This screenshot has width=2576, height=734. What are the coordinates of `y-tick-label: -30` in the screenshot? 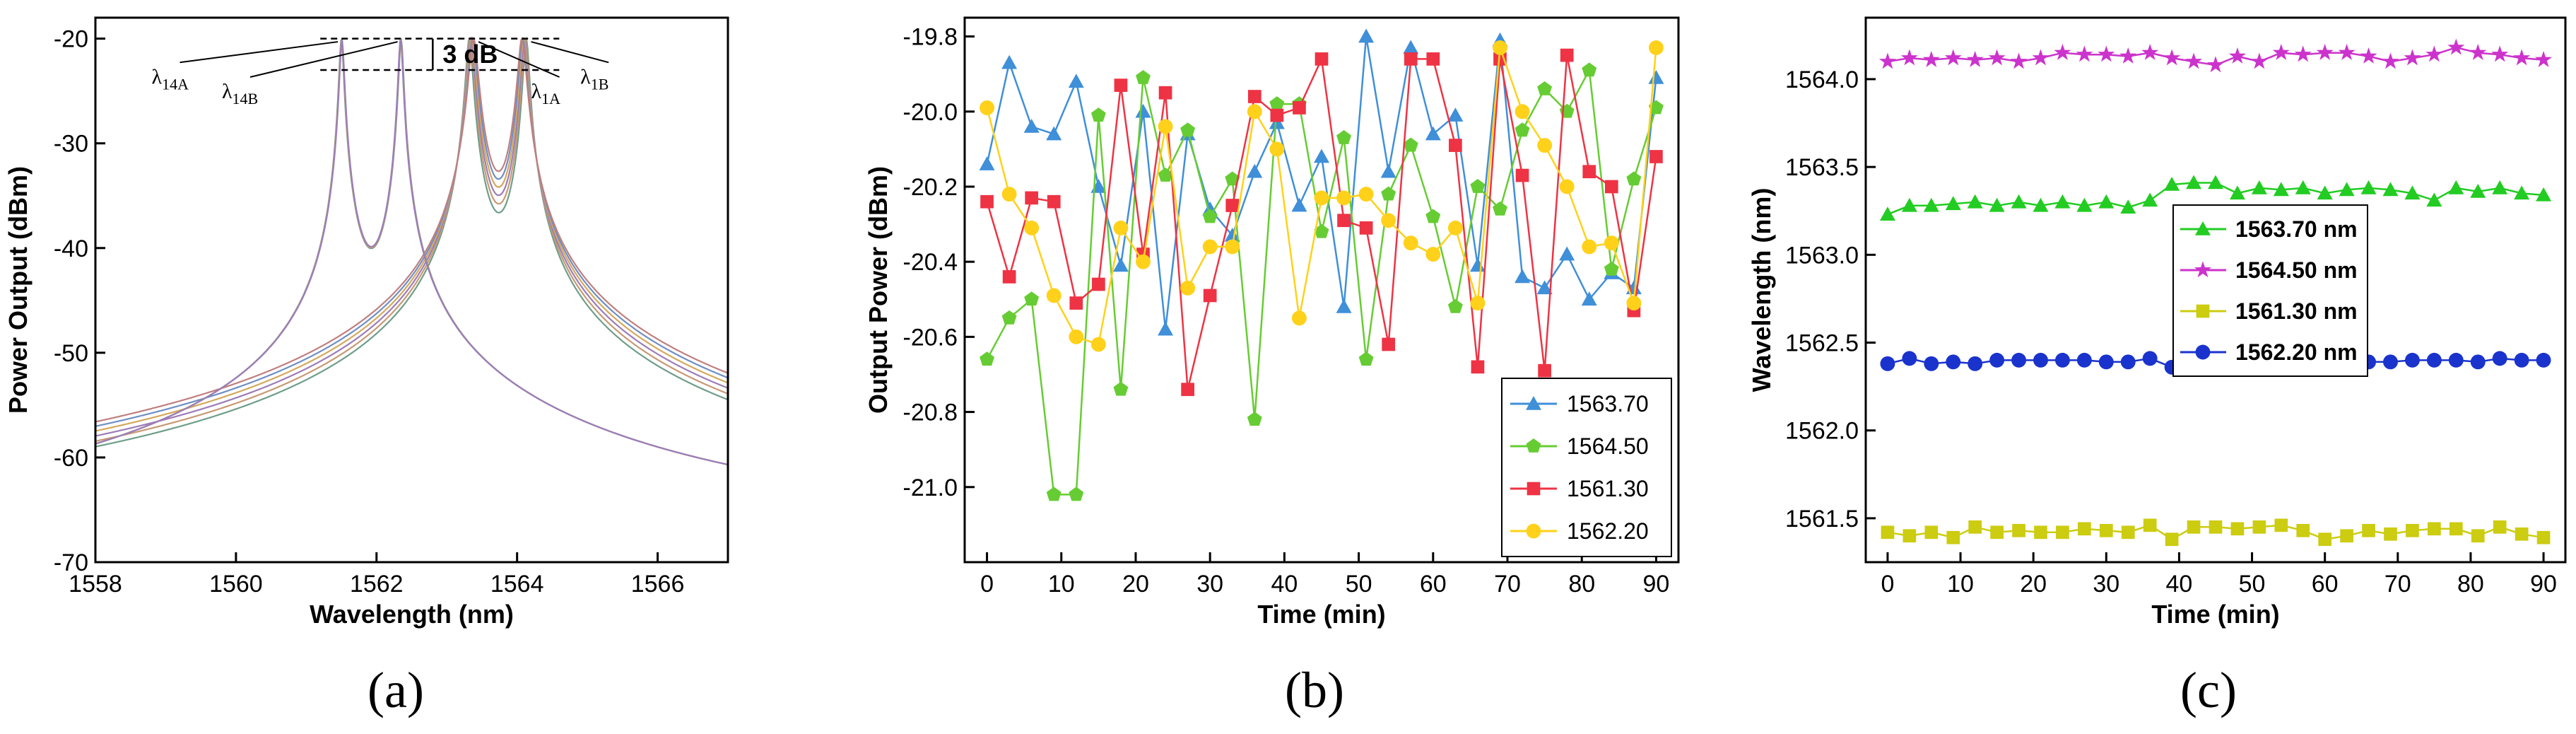 It's located at (71, 144).